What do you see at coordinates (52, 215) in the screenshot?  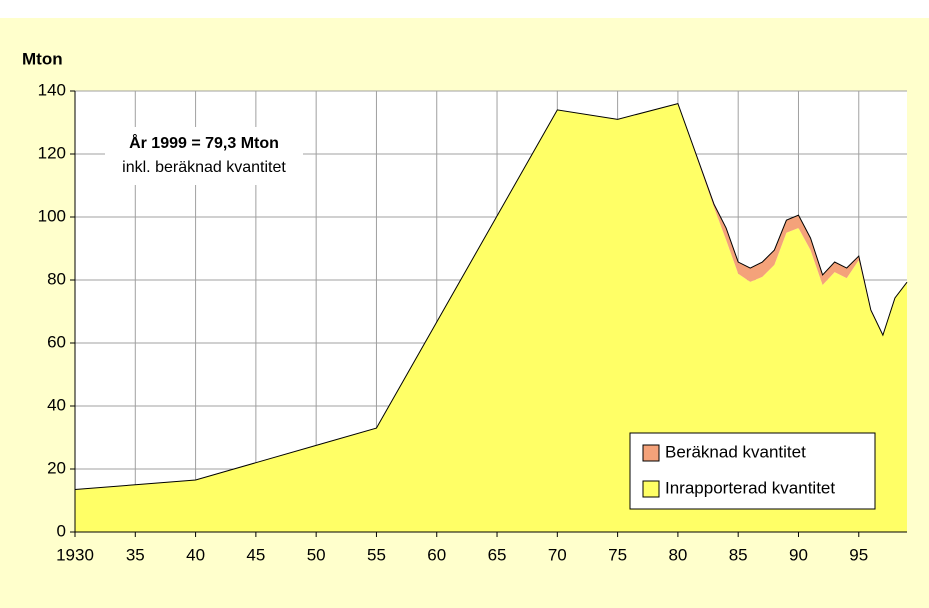 I see `y-tick-label: 100` at bounding box center [52, 215].